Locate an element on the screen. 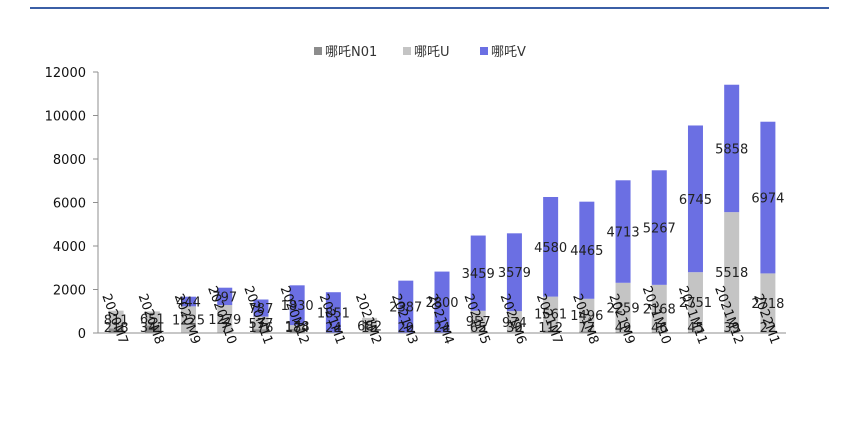 This screenshot has height=447, width=852. legend: 哪吒N01 哪吒U 哪吒V is located at coordinates (420, 52).